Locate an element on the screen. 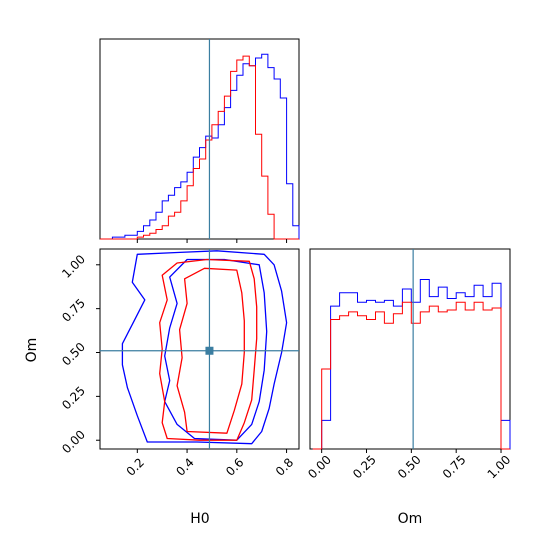  contour-blue-inner is located at coordinates (216, 349).